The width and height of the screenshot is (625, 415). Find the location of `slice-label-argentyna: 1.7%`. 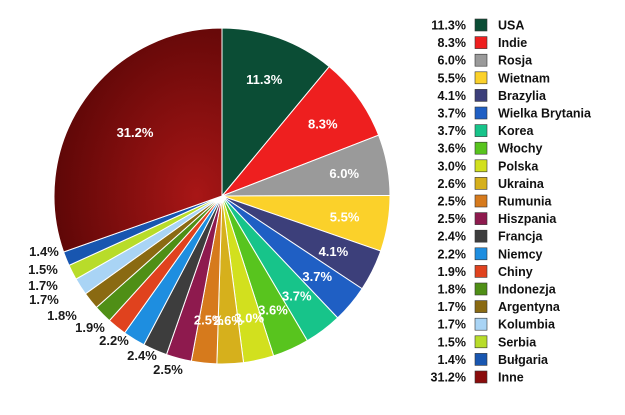

slice-label-argentyna: 1.7% is located at coordinates (44, 299).